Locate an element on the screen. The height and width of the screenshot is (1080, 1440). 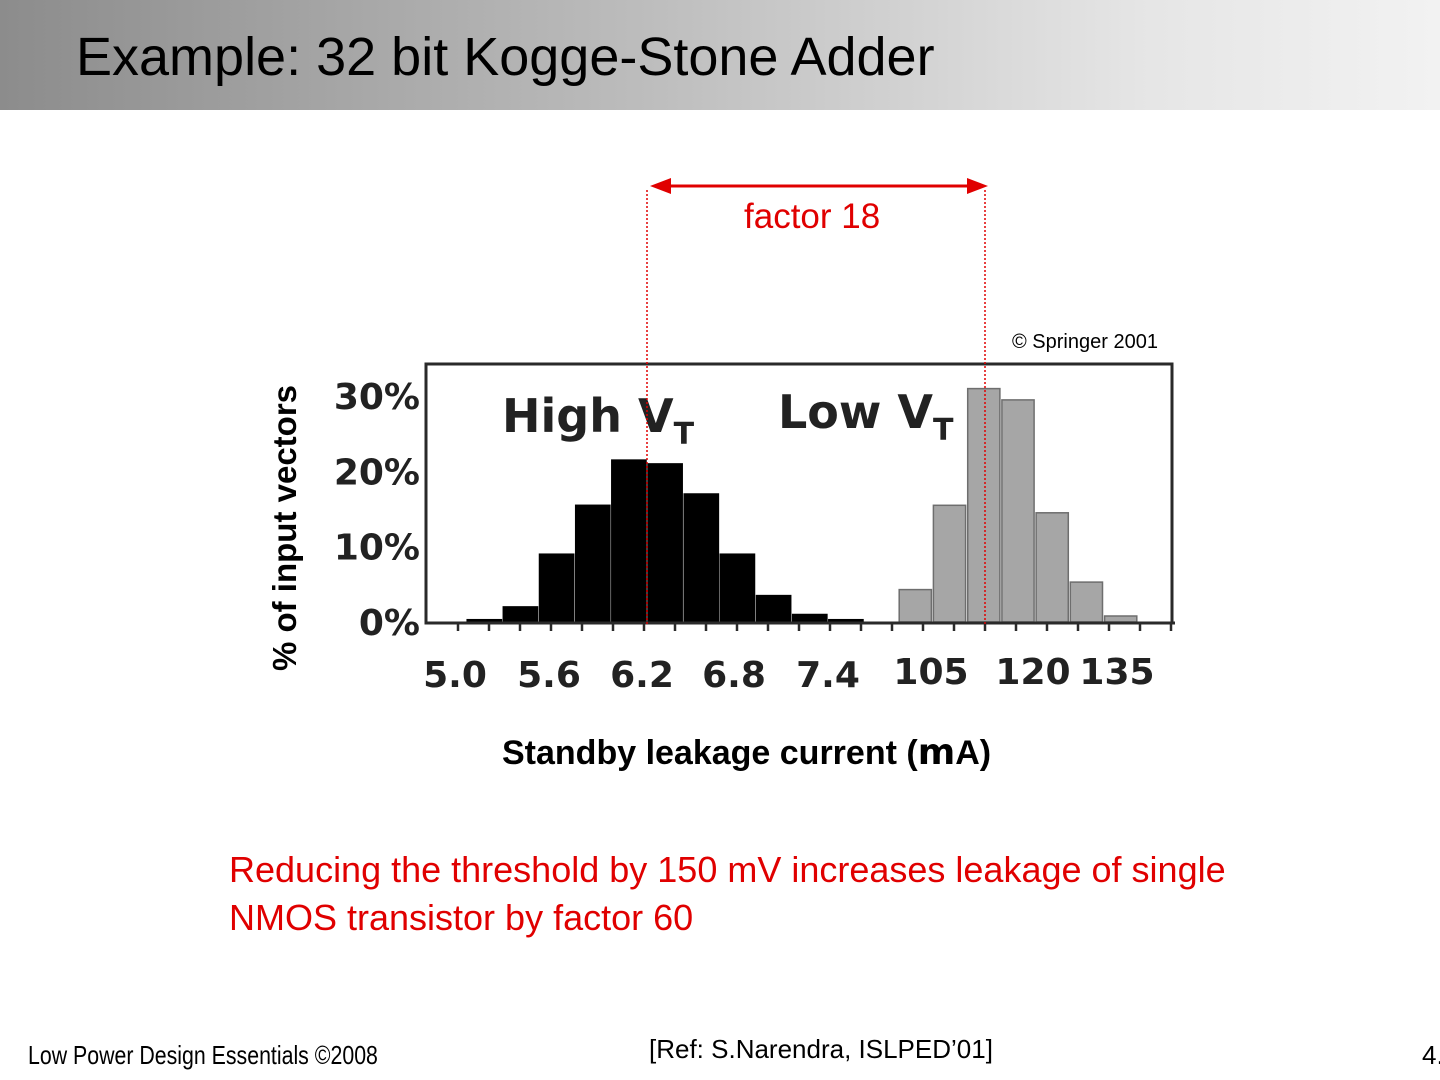
x-axis-label-prefix: Standby leakage current ( is located at coordinates (710, 753).